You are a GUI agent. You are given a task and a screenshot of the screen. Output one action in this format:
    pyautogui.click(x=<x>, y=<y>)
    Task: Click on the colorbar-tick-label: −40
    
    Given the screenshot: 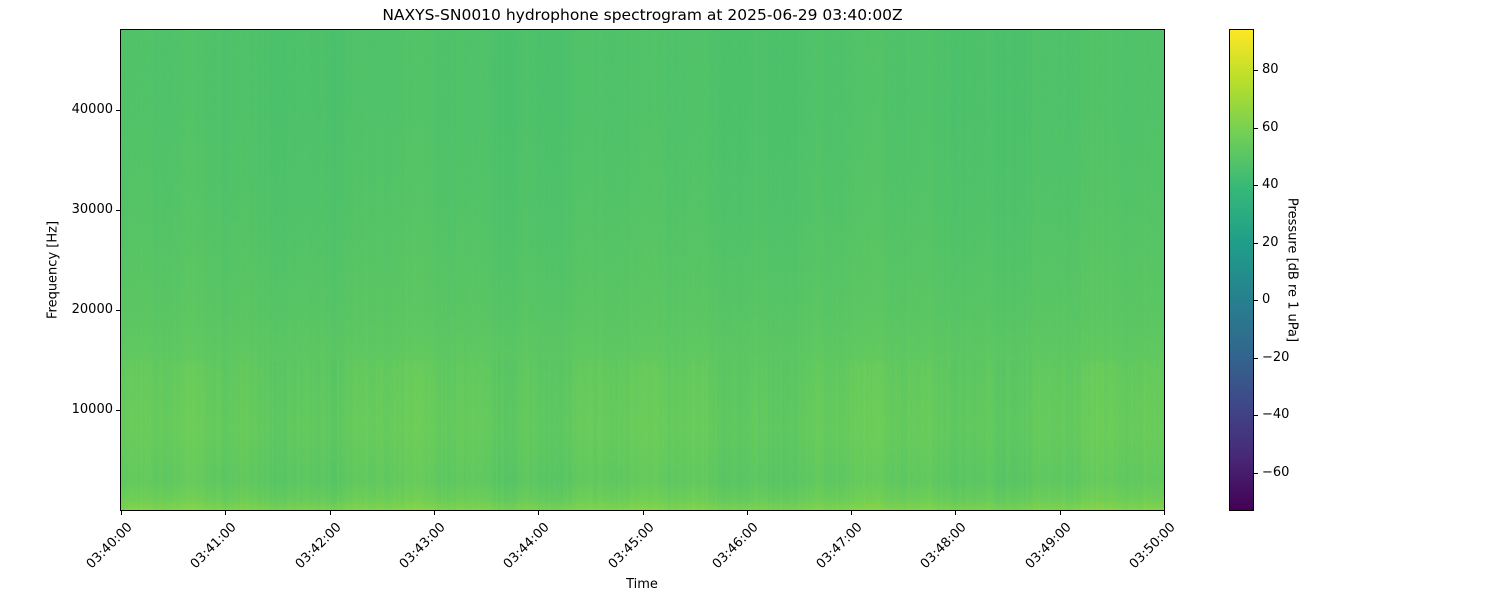 What is the action you would take?
    pyautogui.click(x=1276, y=415)
    